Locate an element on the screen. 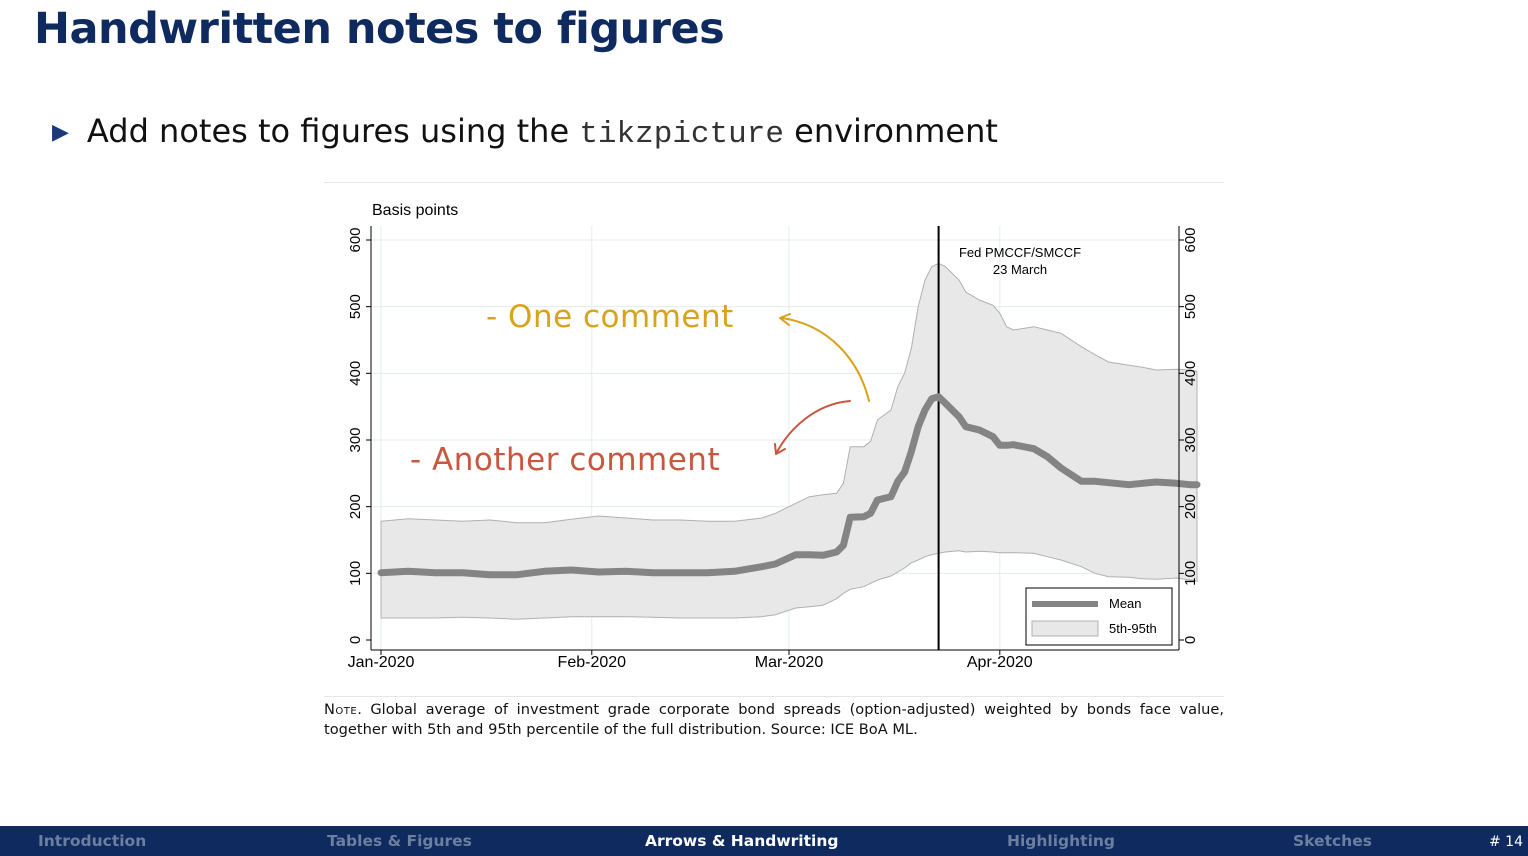 The height and width of the screenshot is (856, 1528). annotation-line-1: Fed PMCCF/SMCCF is located at coordinates (1020, 252).